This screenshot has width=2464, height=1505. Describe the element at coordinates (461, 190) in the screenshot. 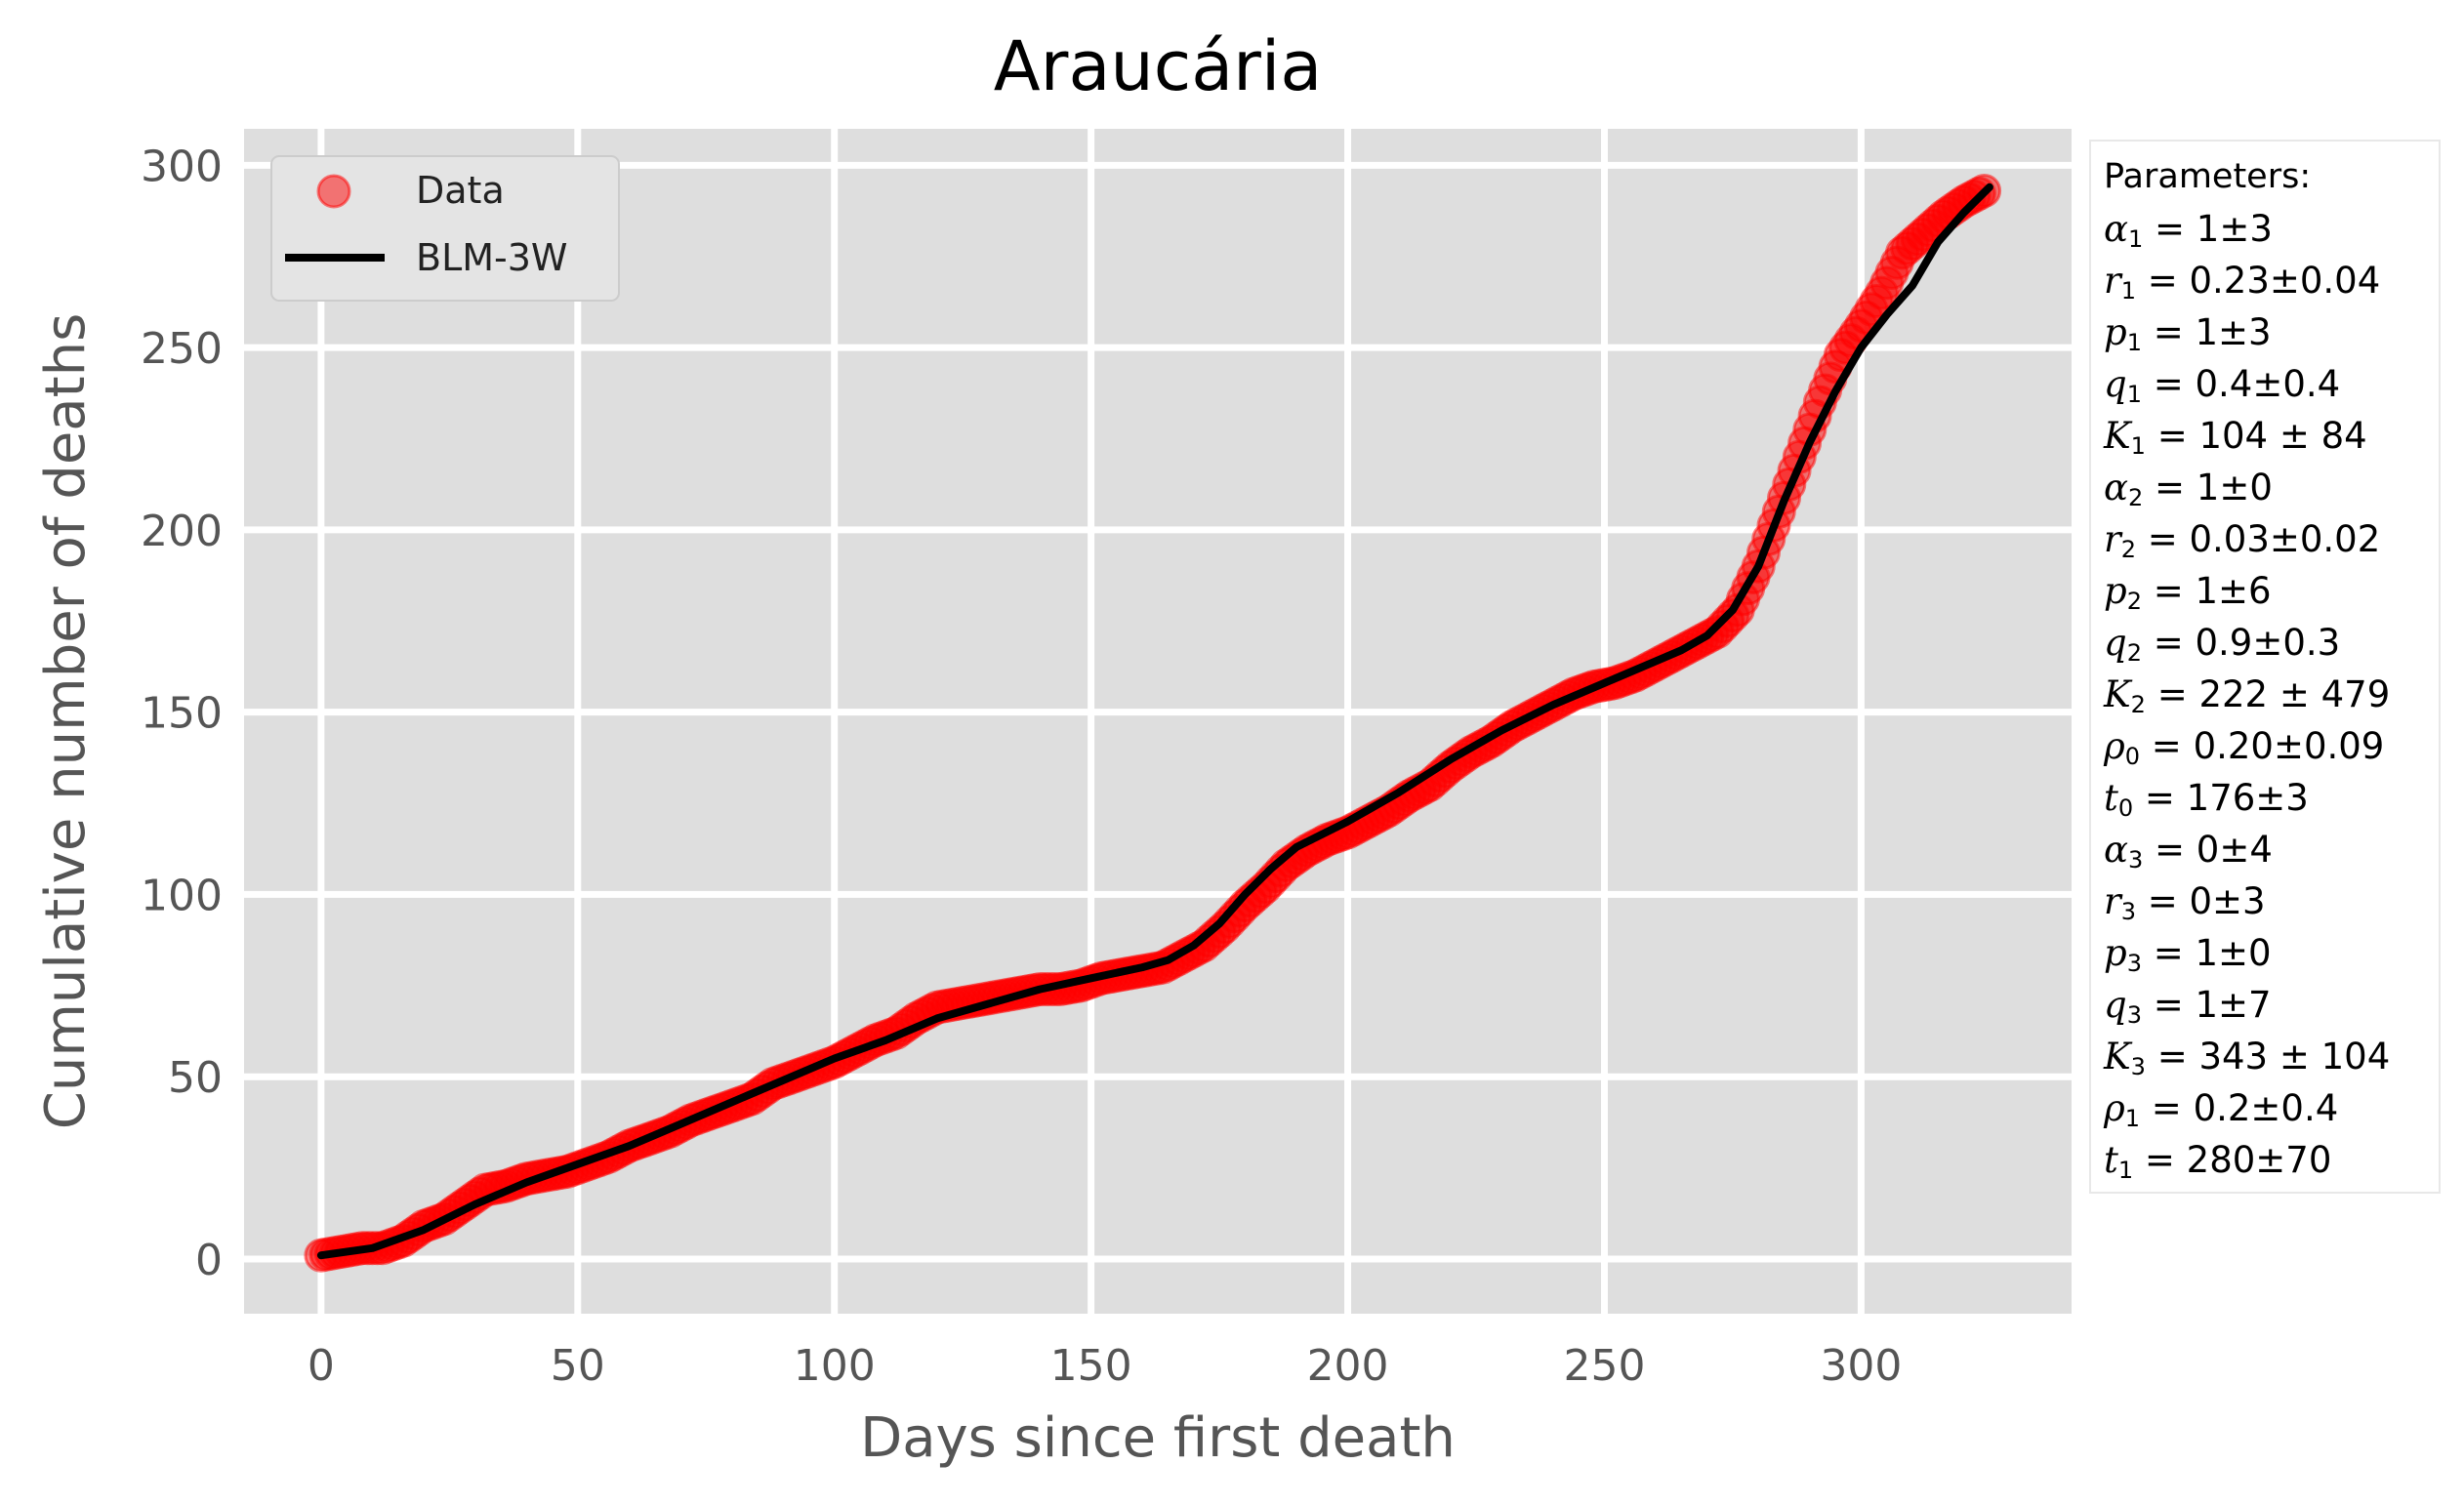

I see `legend-label-data: Data` at that location.